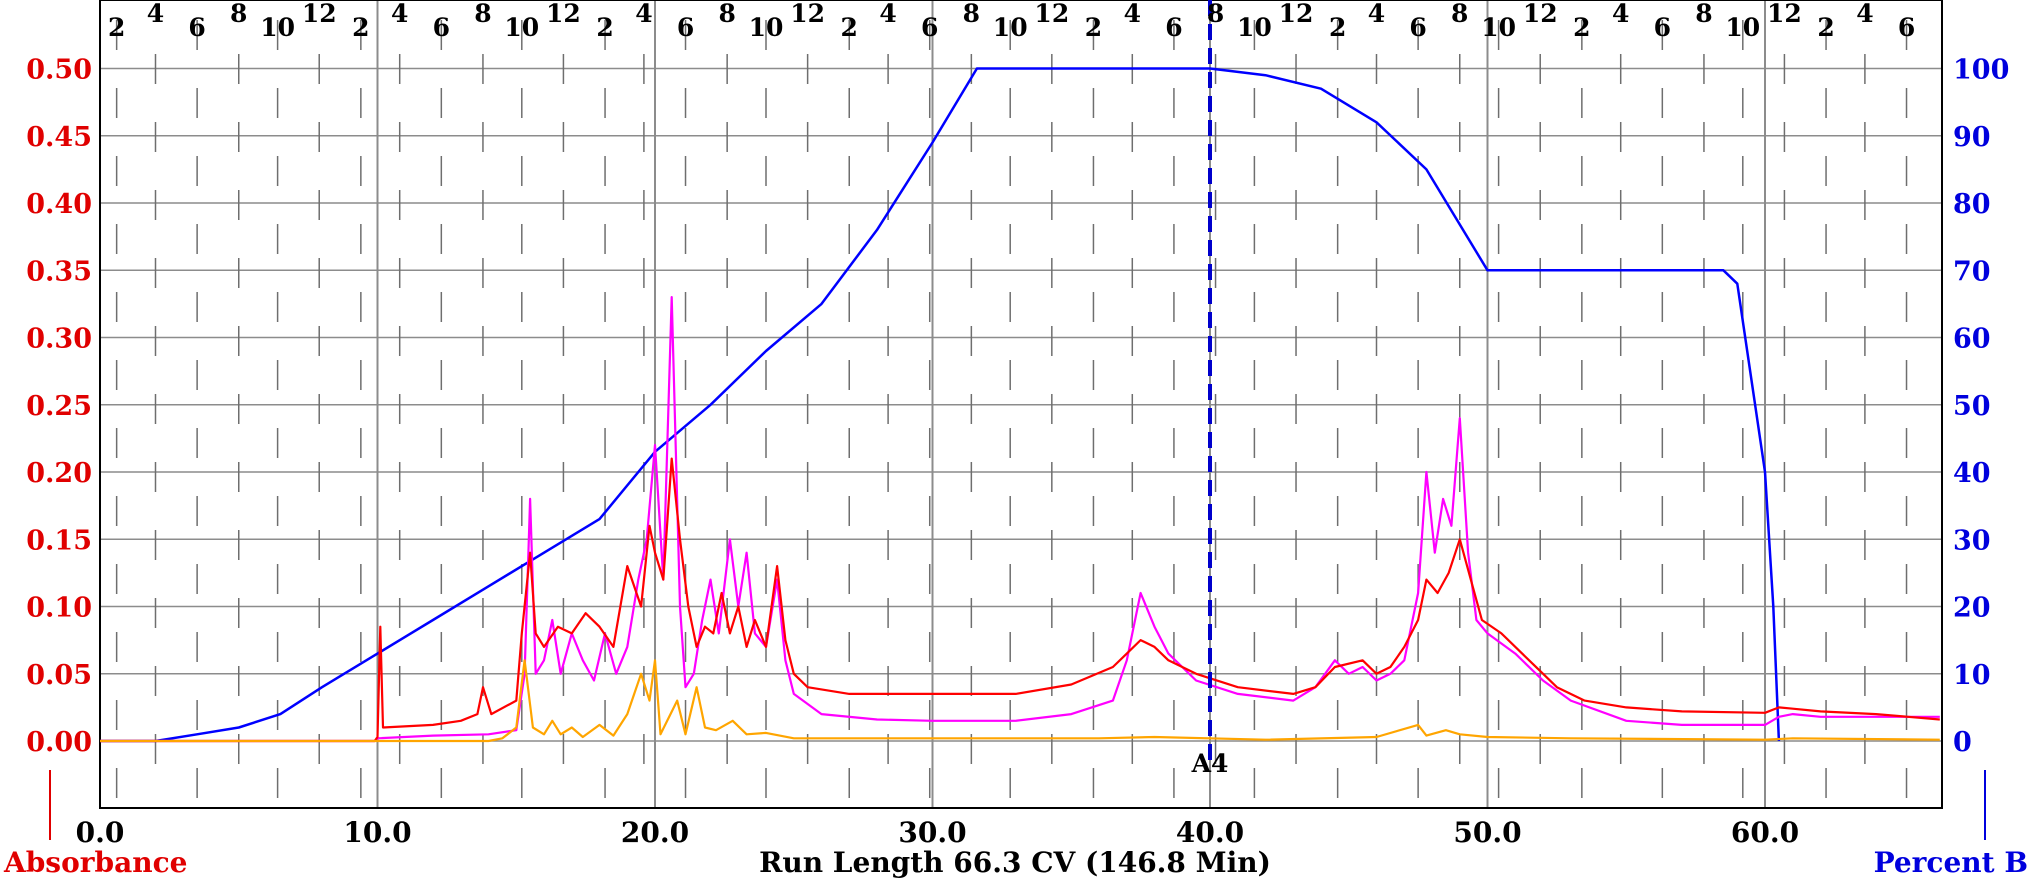  What do you see at coordinates (1210, 389) in the screenshot?
I see `fraction-marker: A4` at bounding box center [1210, 389].